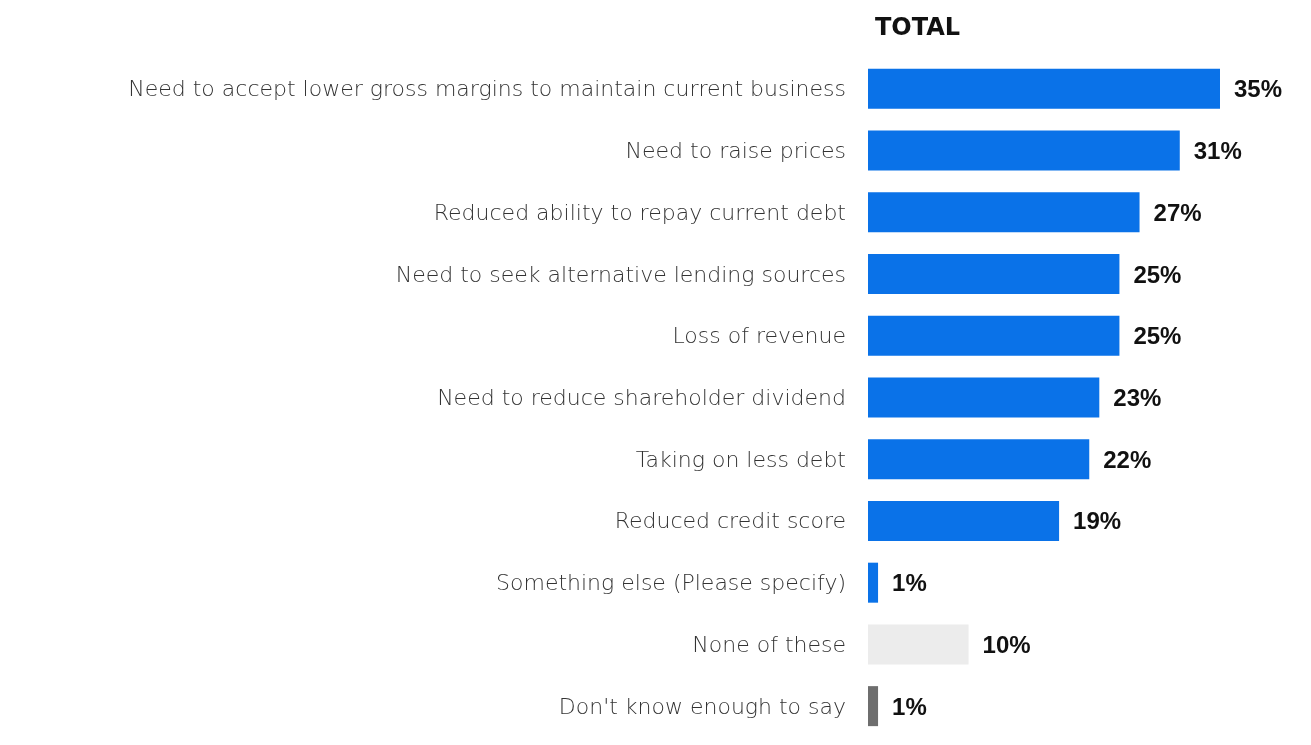  I want to click on y-tick-label: Taking on less debt, so click(740, 459).